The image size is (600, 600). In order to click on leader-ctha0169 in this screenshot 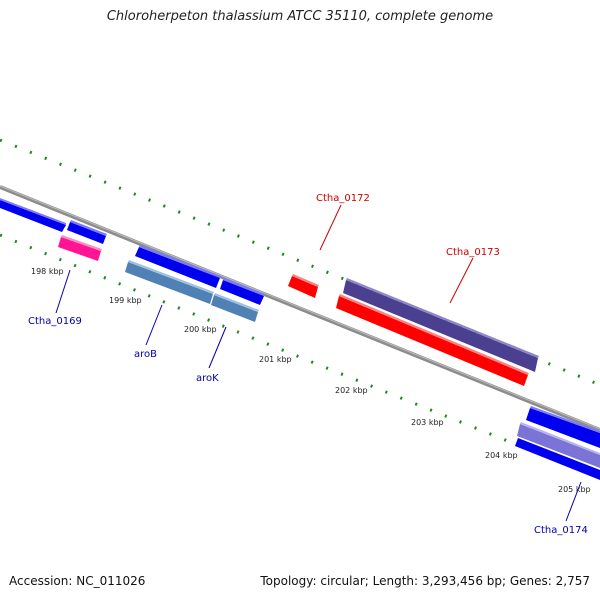, I will do `click(63, 291)`.